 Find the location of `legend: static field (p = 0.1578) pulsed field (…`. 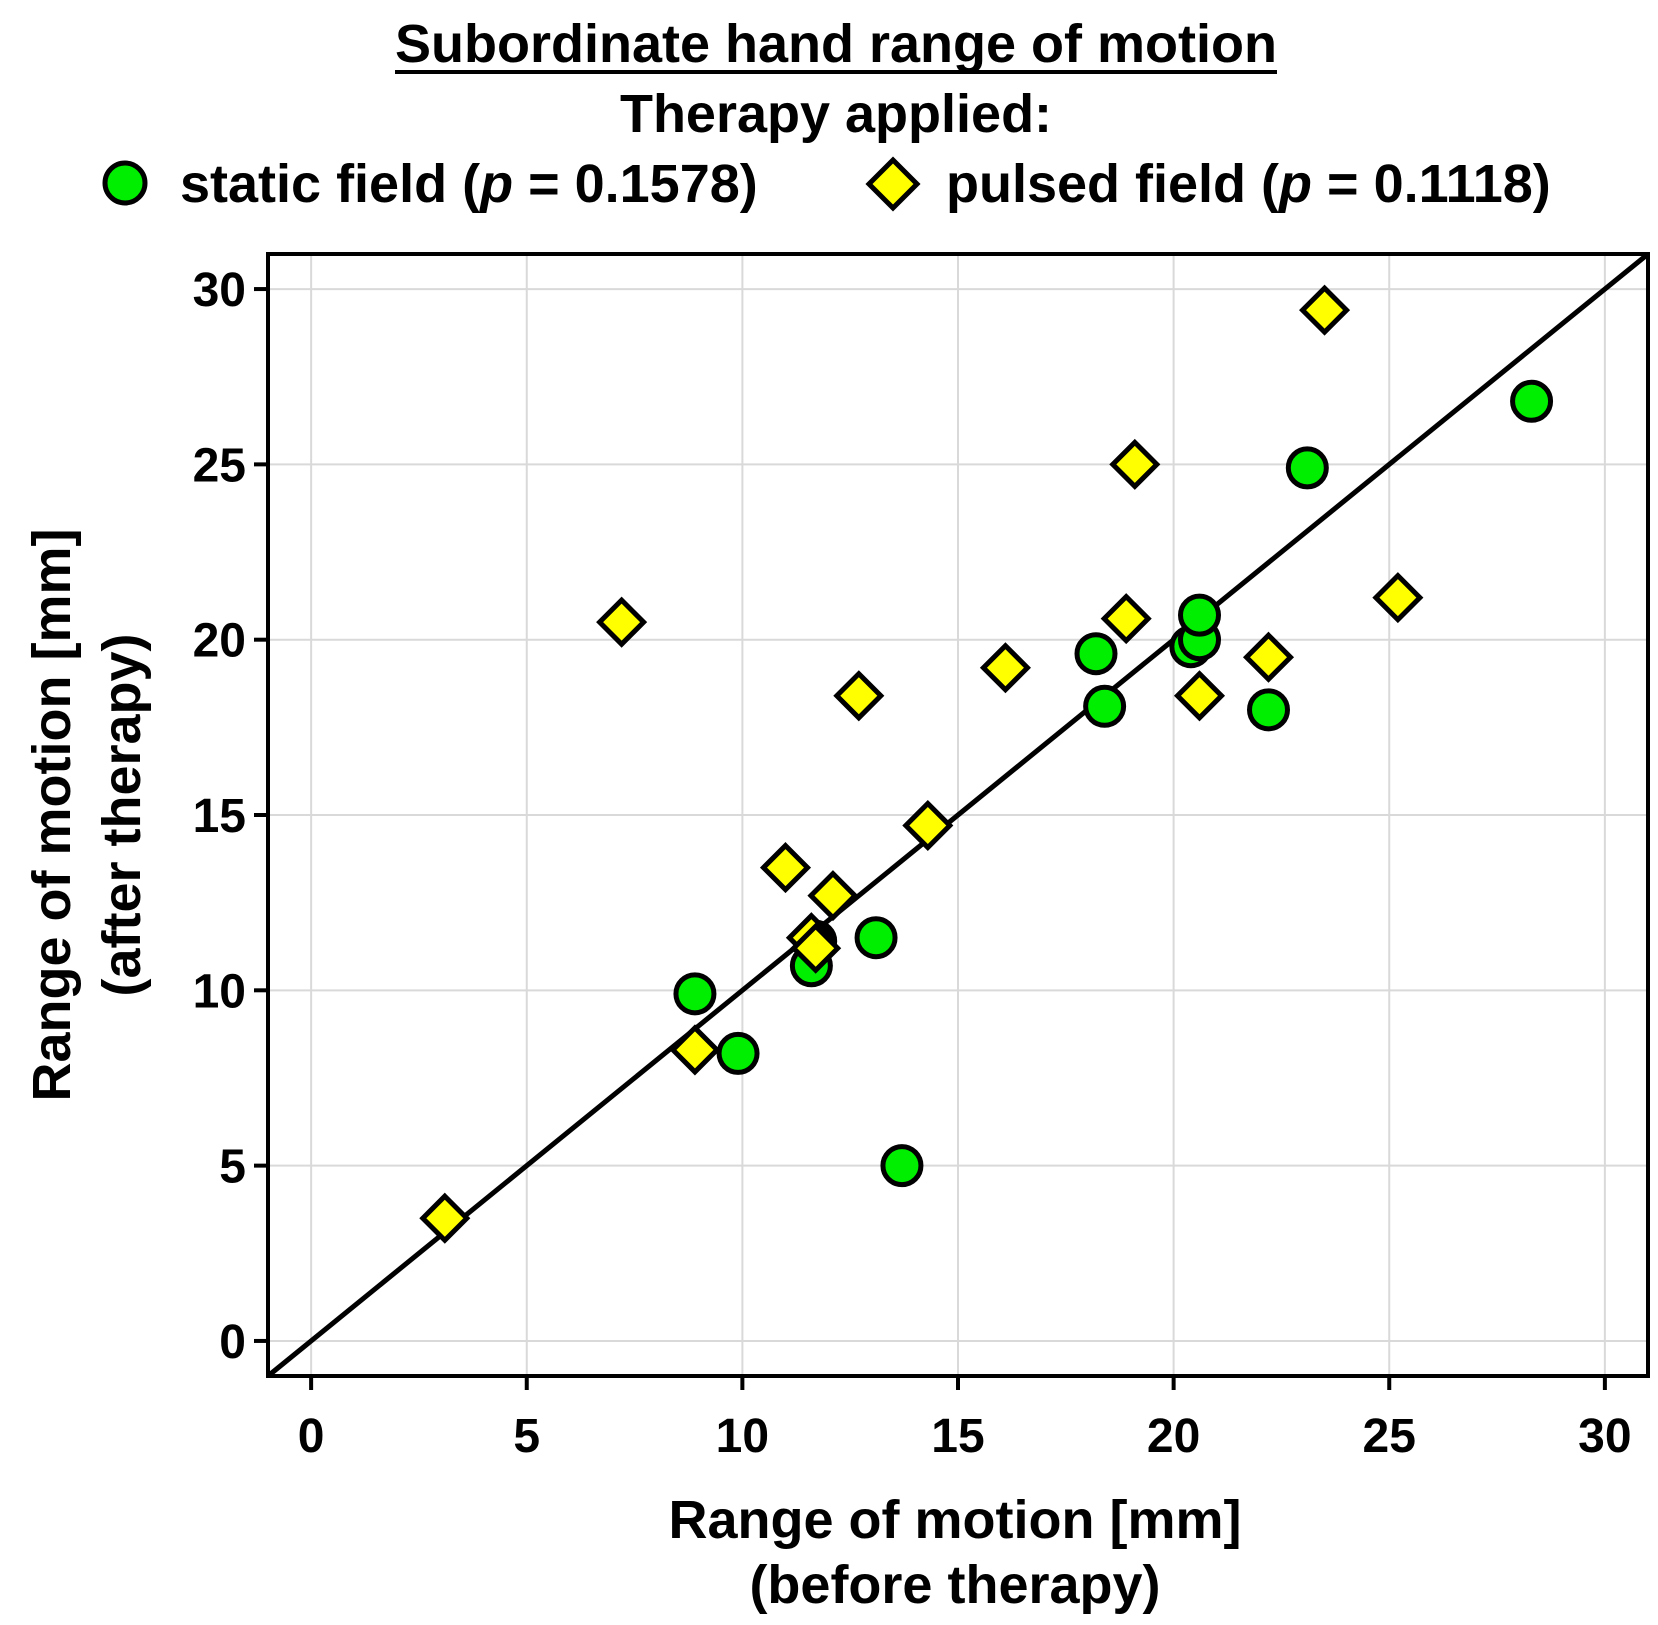

legend: static field (p = 0.1578) pulsed field (… is located at coordinates (826, 184).